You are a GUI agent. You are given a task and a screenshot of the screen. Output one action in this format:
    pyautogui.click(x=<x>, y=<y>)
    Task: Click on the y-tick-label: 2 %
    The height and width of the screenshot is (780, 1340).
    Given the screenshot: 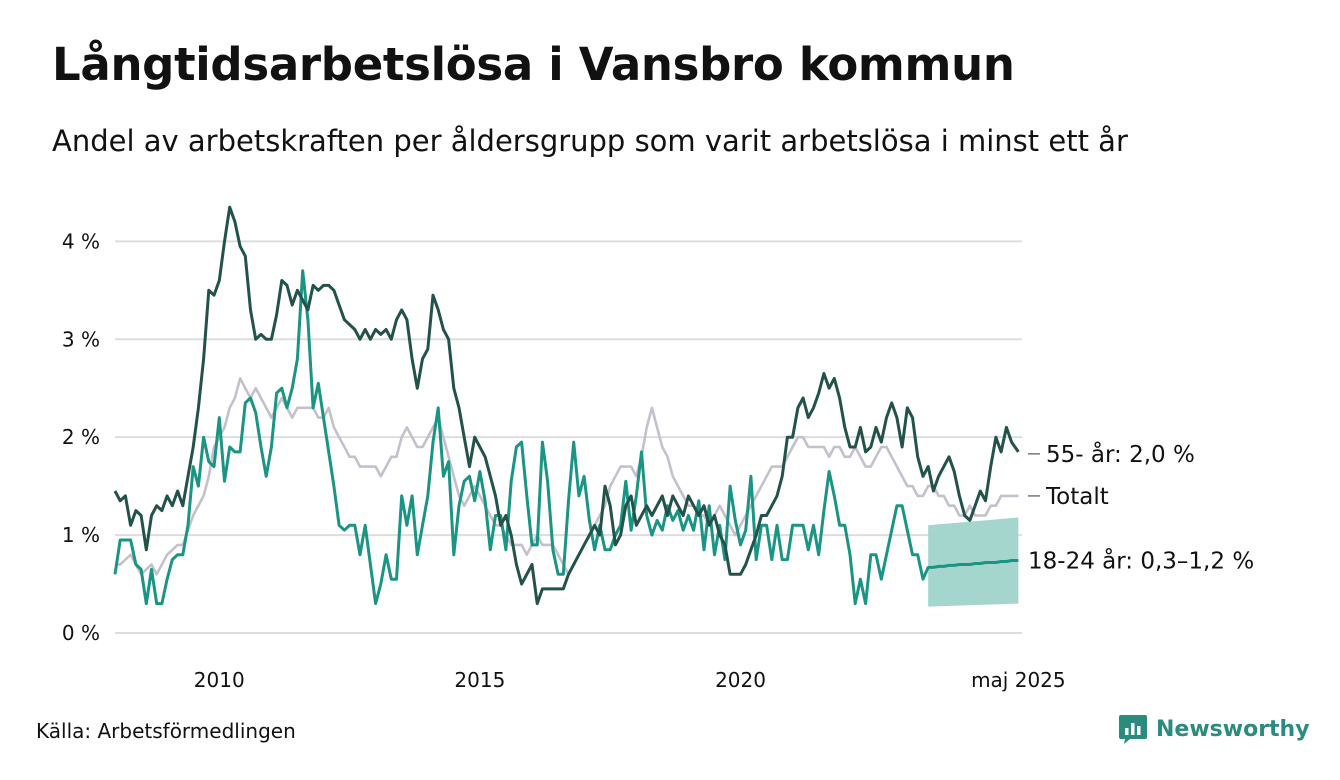 What is the action you would take?
    pyautogui.click(x=81, y=437)
    